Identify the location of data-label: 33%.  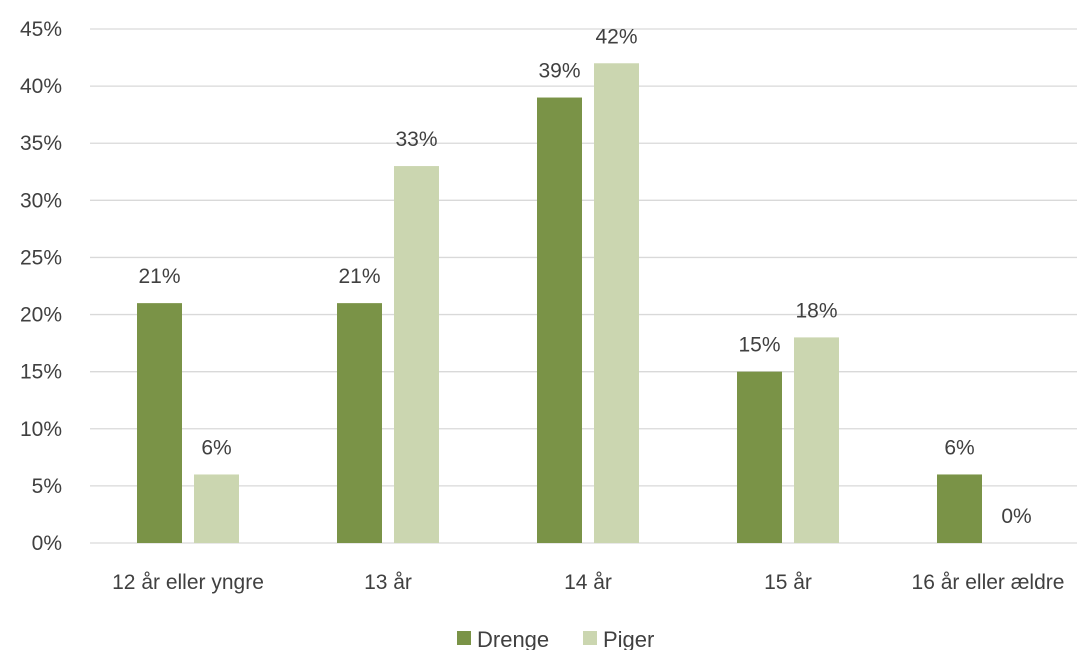
(416, 139).